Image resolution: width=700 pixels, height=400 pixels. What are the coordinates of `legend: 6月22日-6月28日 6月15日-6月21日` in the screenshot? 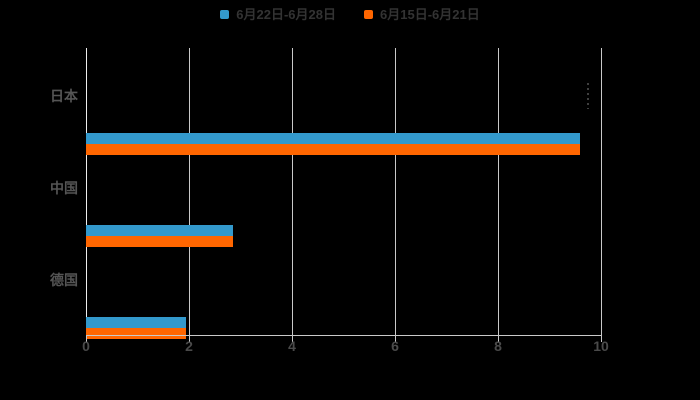 It's located at (350, 14).